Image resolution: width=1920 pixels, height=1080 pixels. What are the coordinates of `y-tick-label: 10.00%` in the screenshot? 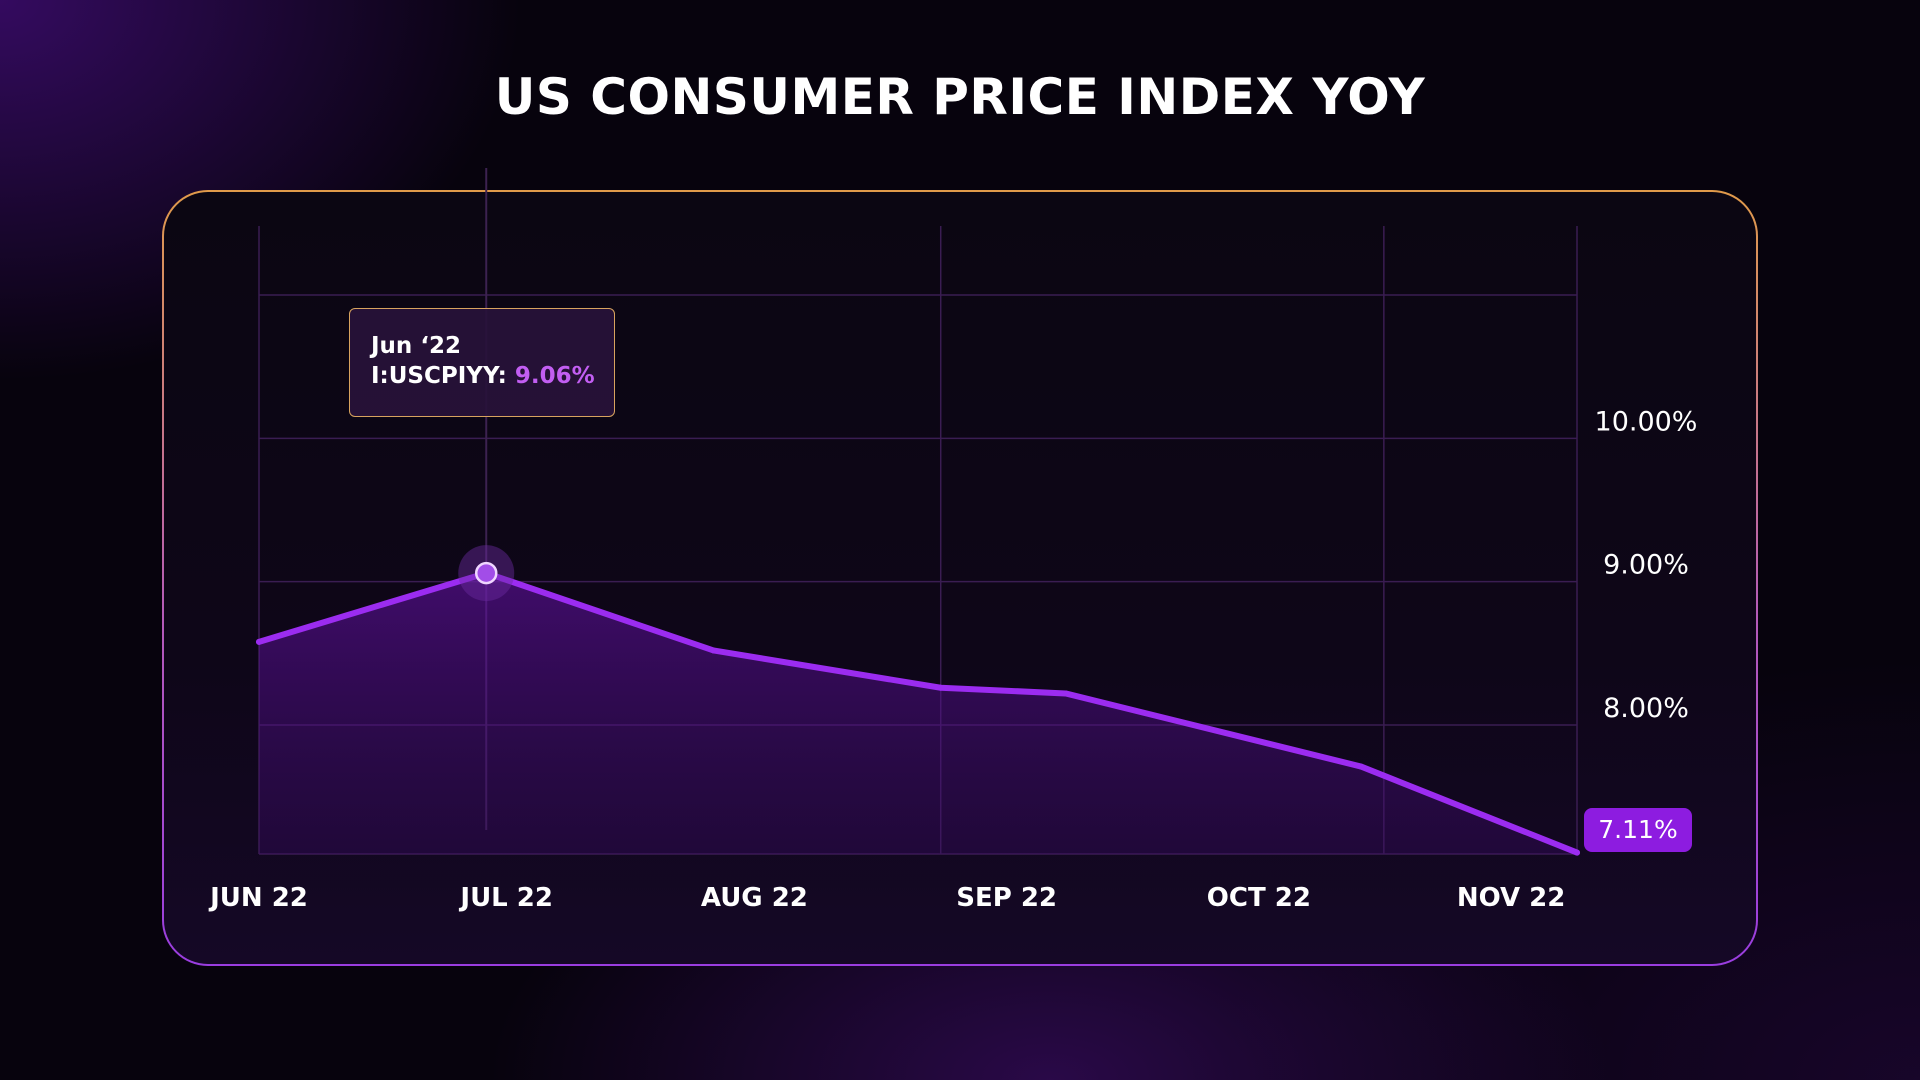 It's located at (1646, 421).